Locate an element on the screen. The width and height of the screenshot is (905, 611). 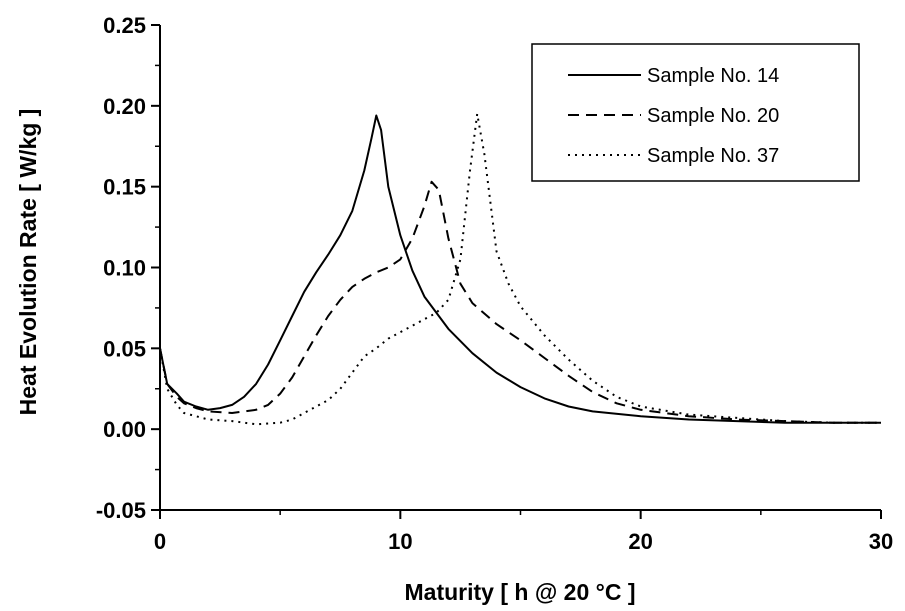
y-tick-label: 0.10 is located at coordinates (124, 268).